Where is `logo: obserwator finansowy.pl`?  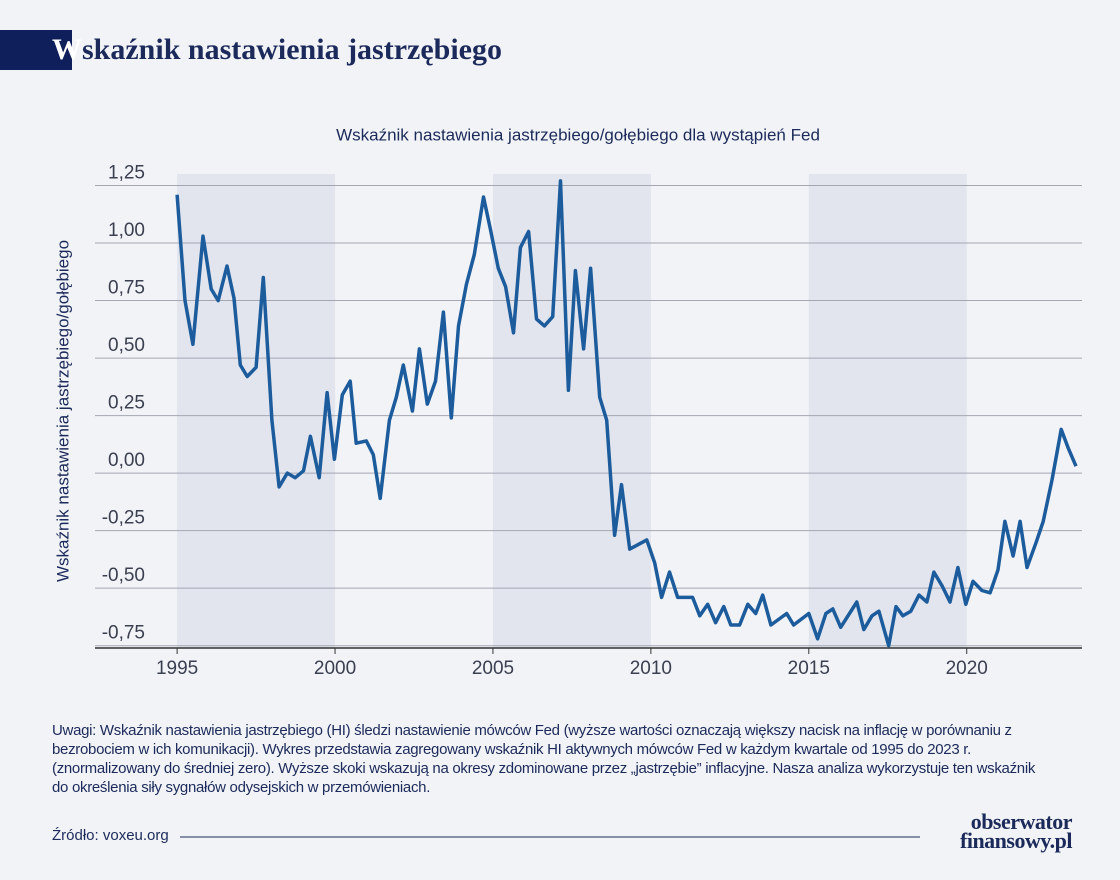 logo: obserwator finansowy.pl is located at coordinates (1016, 831).